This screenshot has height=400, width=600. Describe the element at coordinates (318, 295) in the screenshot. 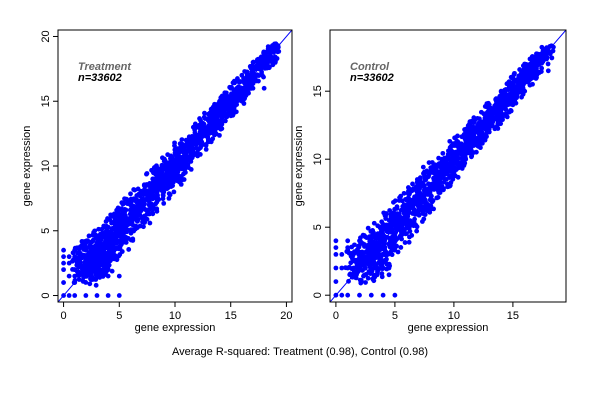

I see `y-tick-label: 0` at that location.